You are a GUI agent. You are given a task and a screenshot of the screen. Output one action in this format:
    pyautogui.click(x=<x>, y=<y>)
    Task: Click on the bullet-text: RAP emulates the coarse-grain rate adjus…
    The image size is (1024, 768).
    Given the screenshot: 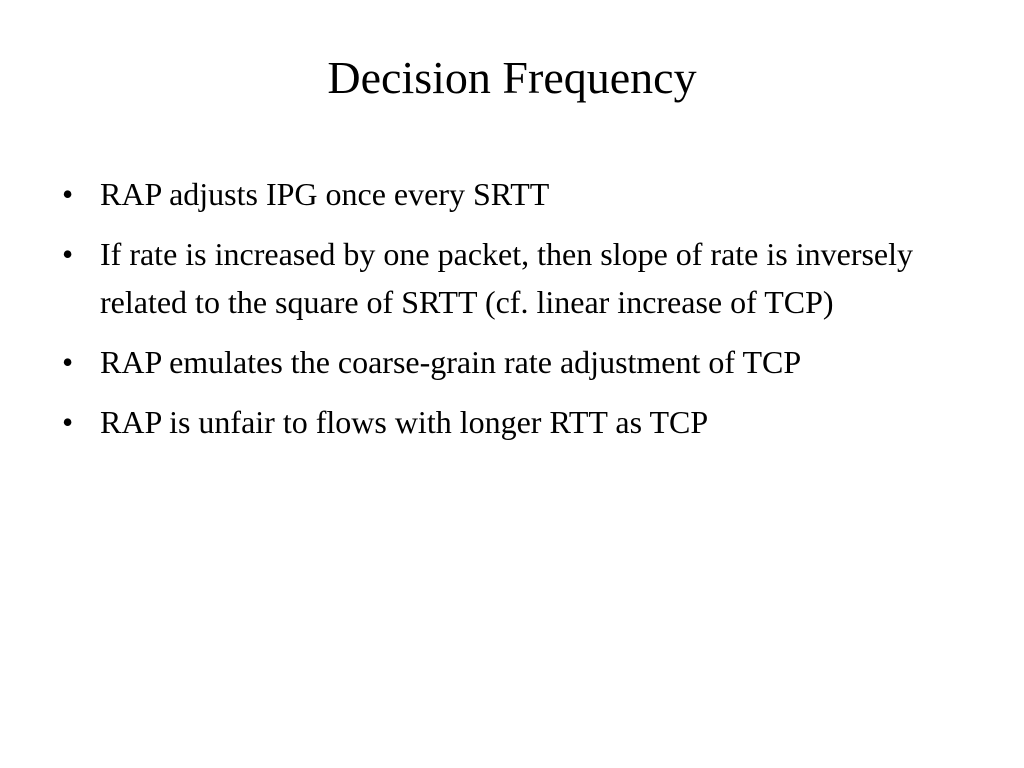 What is the action you would take?
    pyautogui.click(x=451, y=362)
    